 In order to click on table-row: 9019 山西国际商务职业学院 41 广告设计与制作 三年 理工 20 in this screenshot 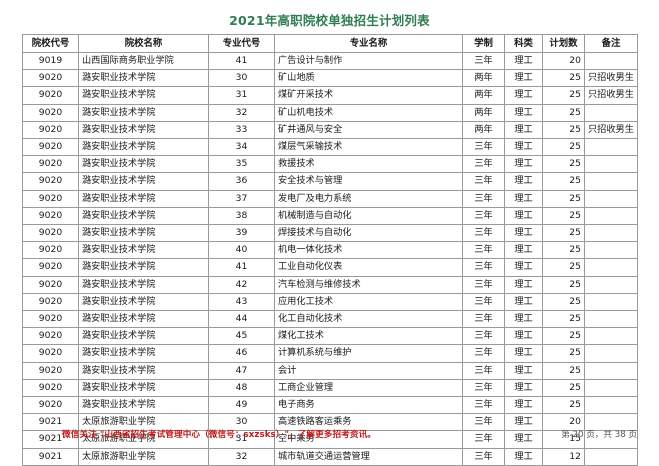, I will do `click(330, 61)`.